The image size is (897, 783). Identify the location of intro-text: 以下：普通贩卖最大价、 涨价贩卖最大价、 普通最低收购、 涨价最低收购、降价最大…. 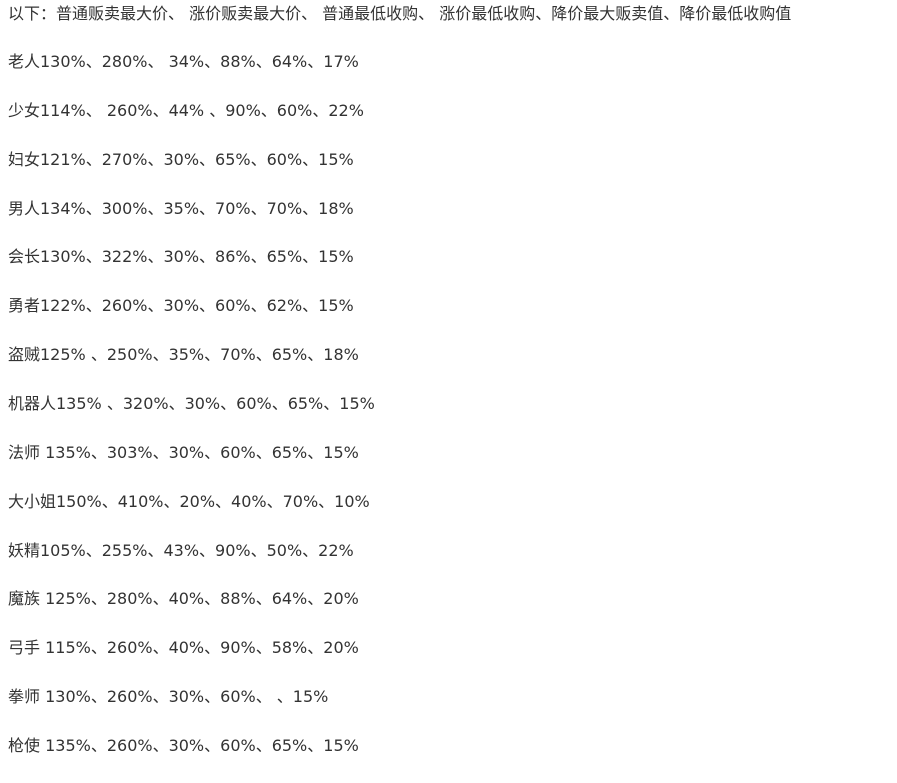
(400, 13).